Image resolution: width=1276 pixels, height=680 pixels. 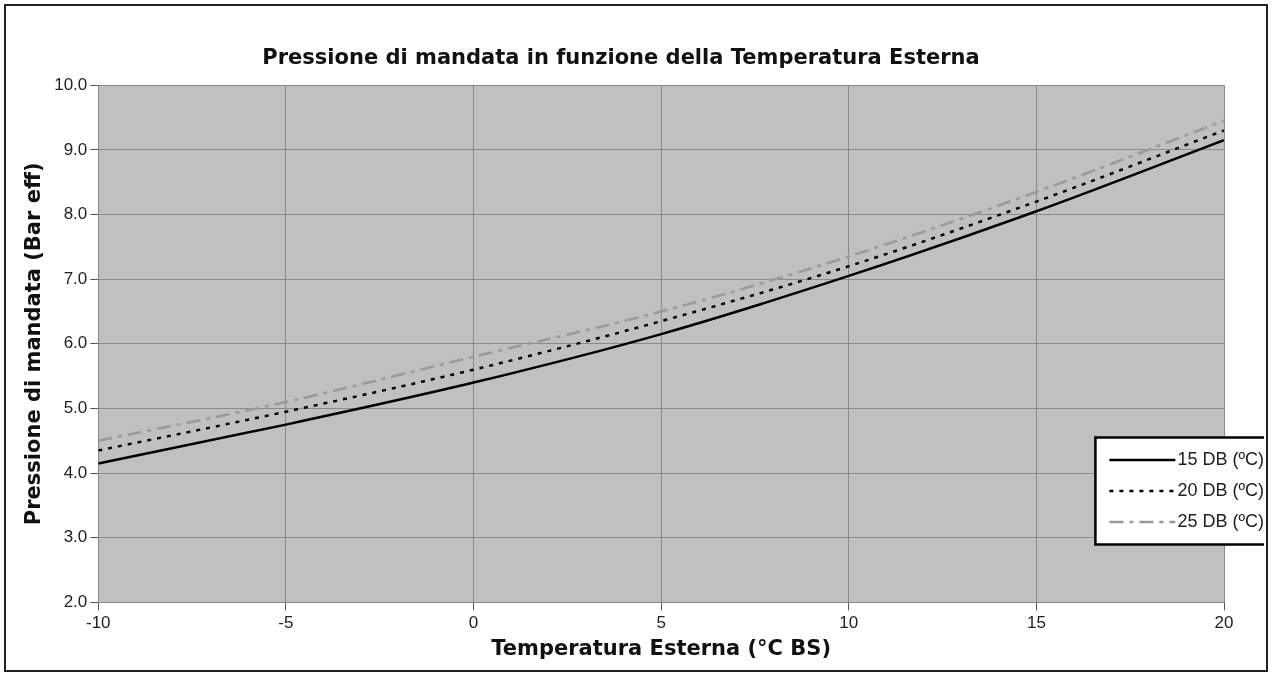 I want to click on y-axis-title: Pressione di mandata (Bar eff), so click(x=33, y=344).